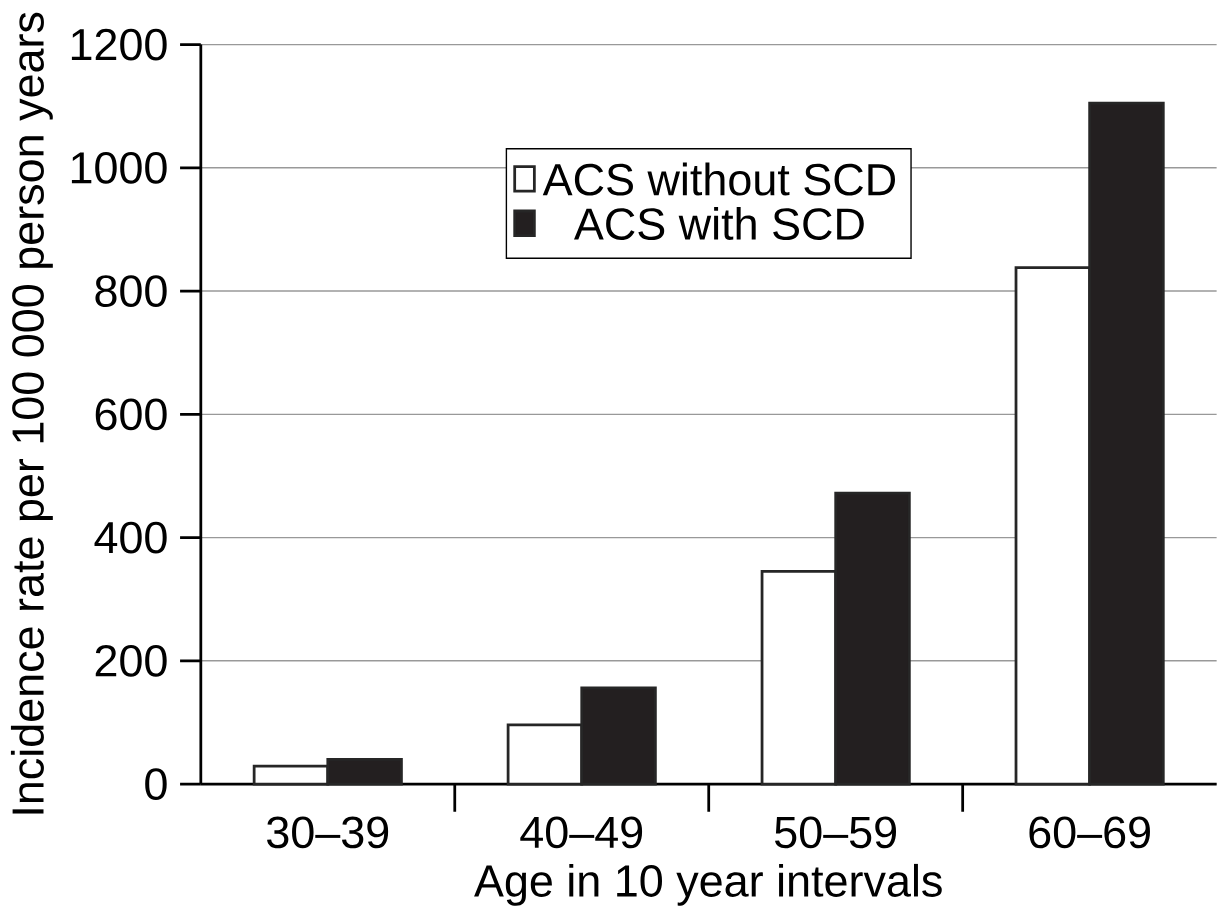 The height and width of the screenshot is (917, 1218). I want to click on legend-label: ACS with SCD, so click(718, 224).